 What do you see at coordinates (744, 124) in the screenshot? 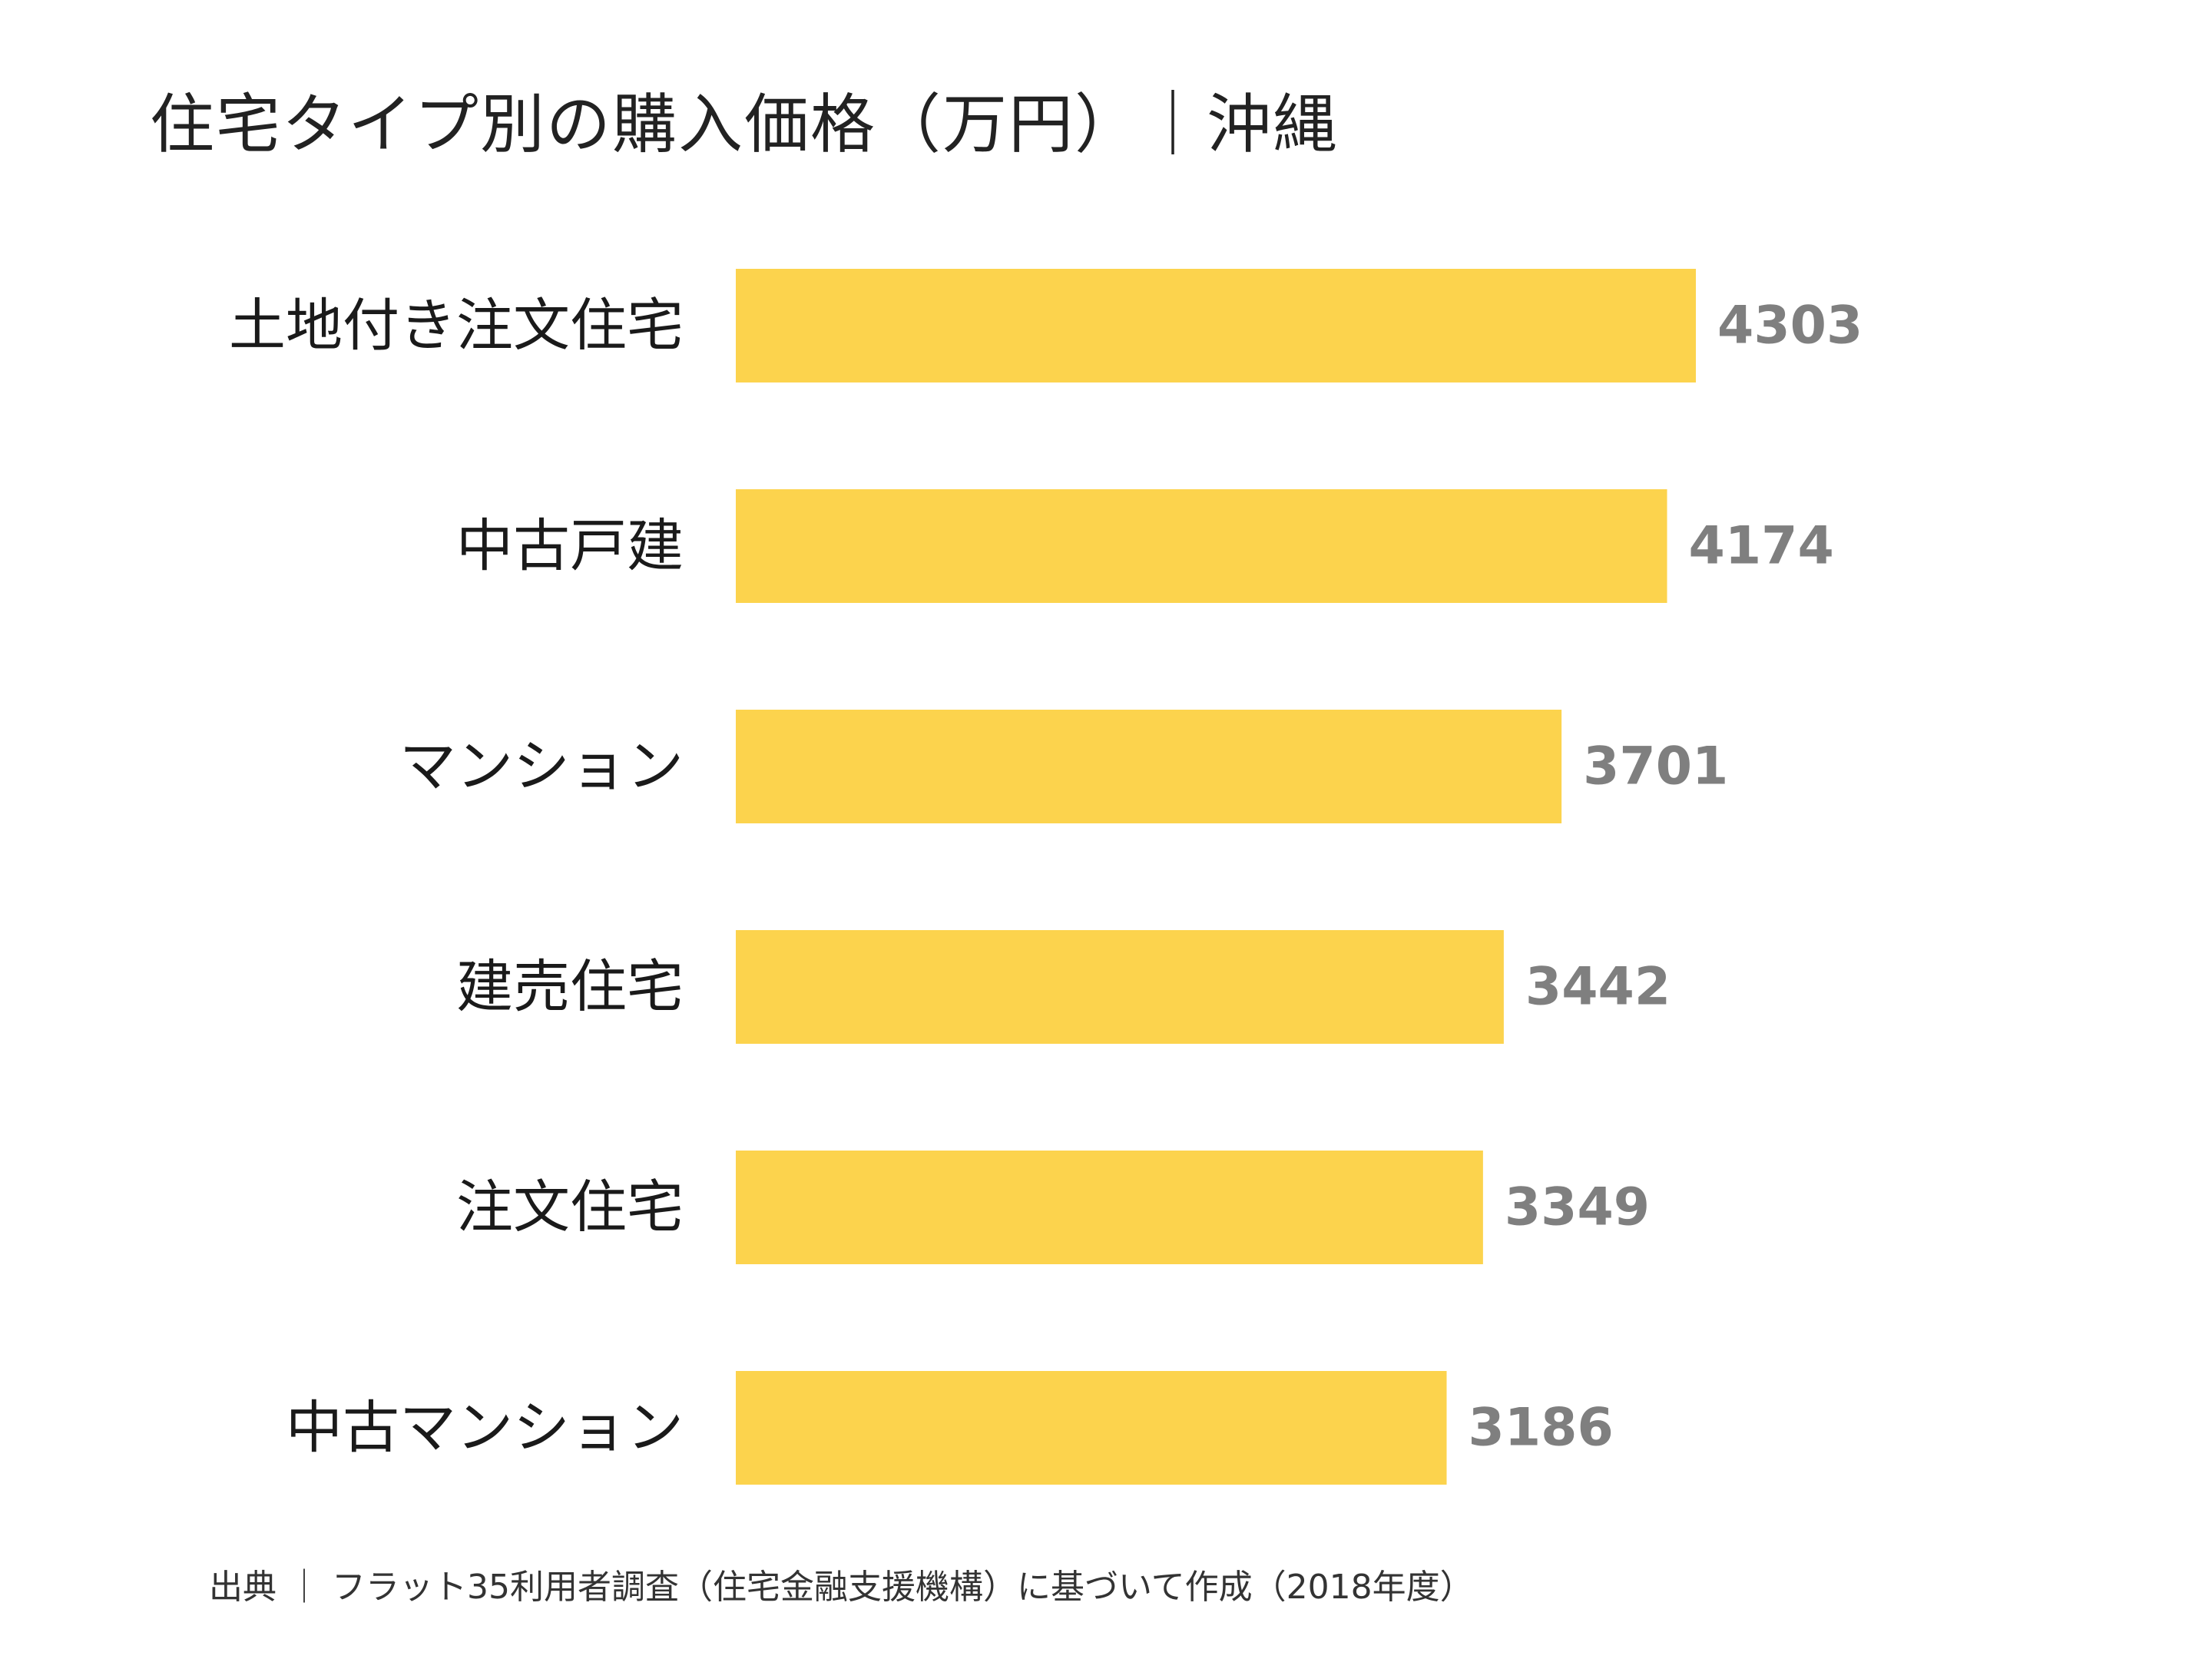
I see `chart-title: 住宅タイプ別の購入価格（万円）｜沖縄` at bounding box center [744, 124].